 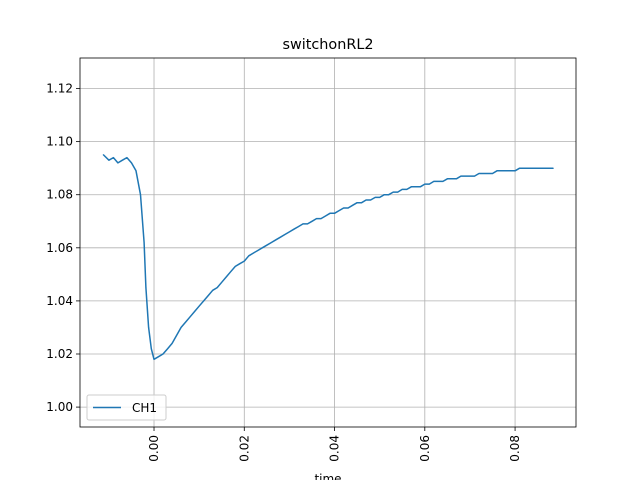 I want to click on y-tick-label-4: 1.08, so click(x=59, y=195).